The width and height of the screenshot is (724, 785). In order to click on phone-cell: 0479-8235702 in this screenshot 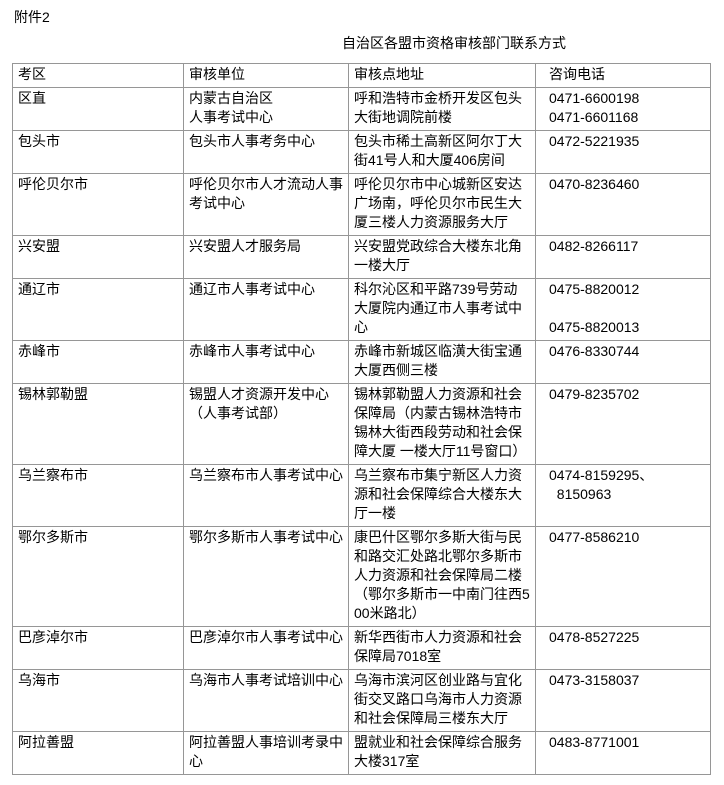, I will do `click(623, 424)`.